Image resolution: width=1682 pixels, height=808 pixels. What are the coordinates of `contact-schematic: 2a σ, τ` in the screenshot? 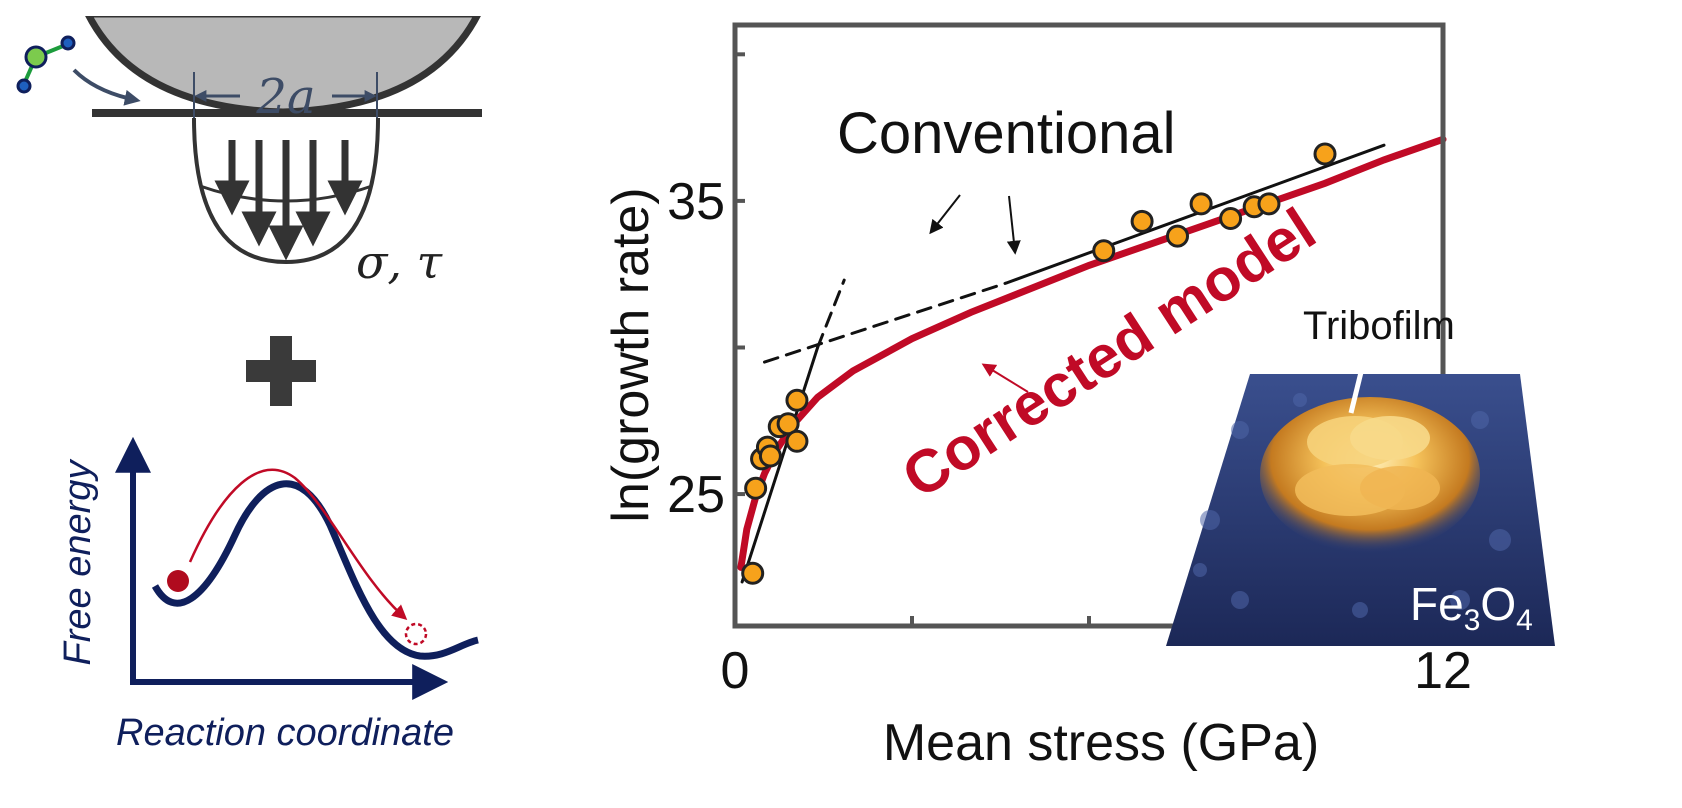 It's located at (250, 148).